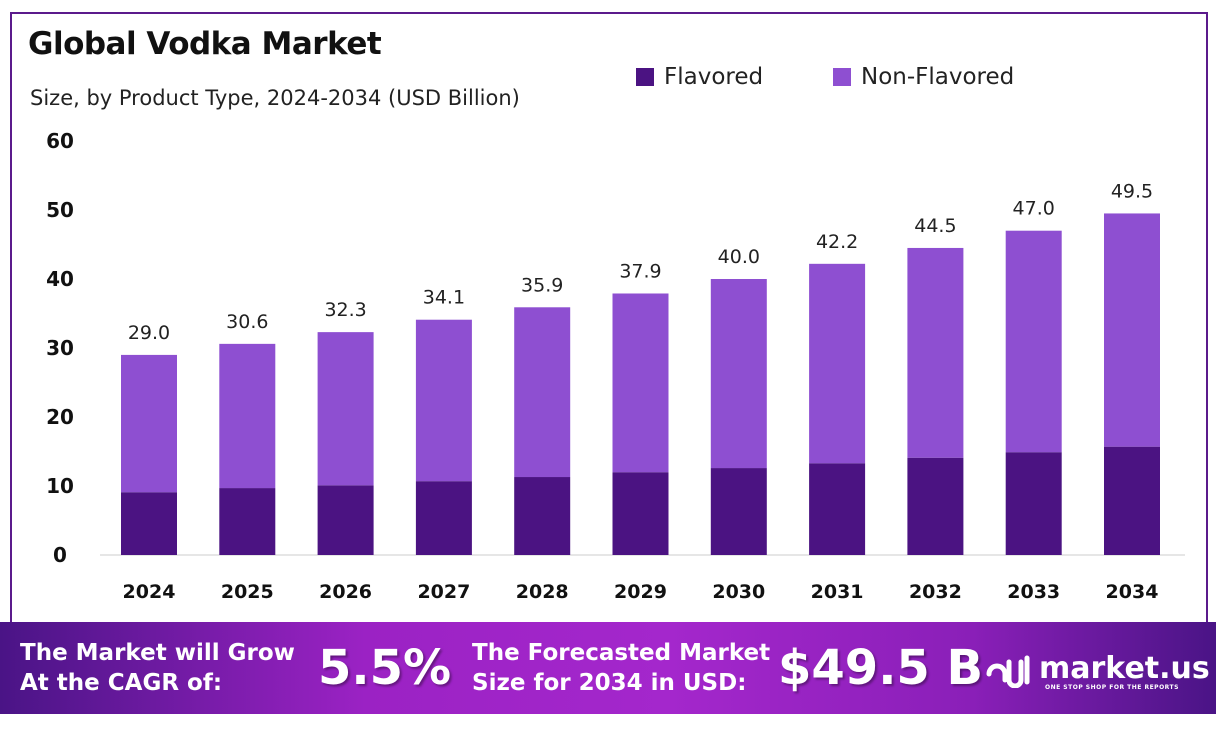 Image resolution: width=1216 pixels, height=734 pixels. I want to click on bar-flavored-2025, so click(247, 521).